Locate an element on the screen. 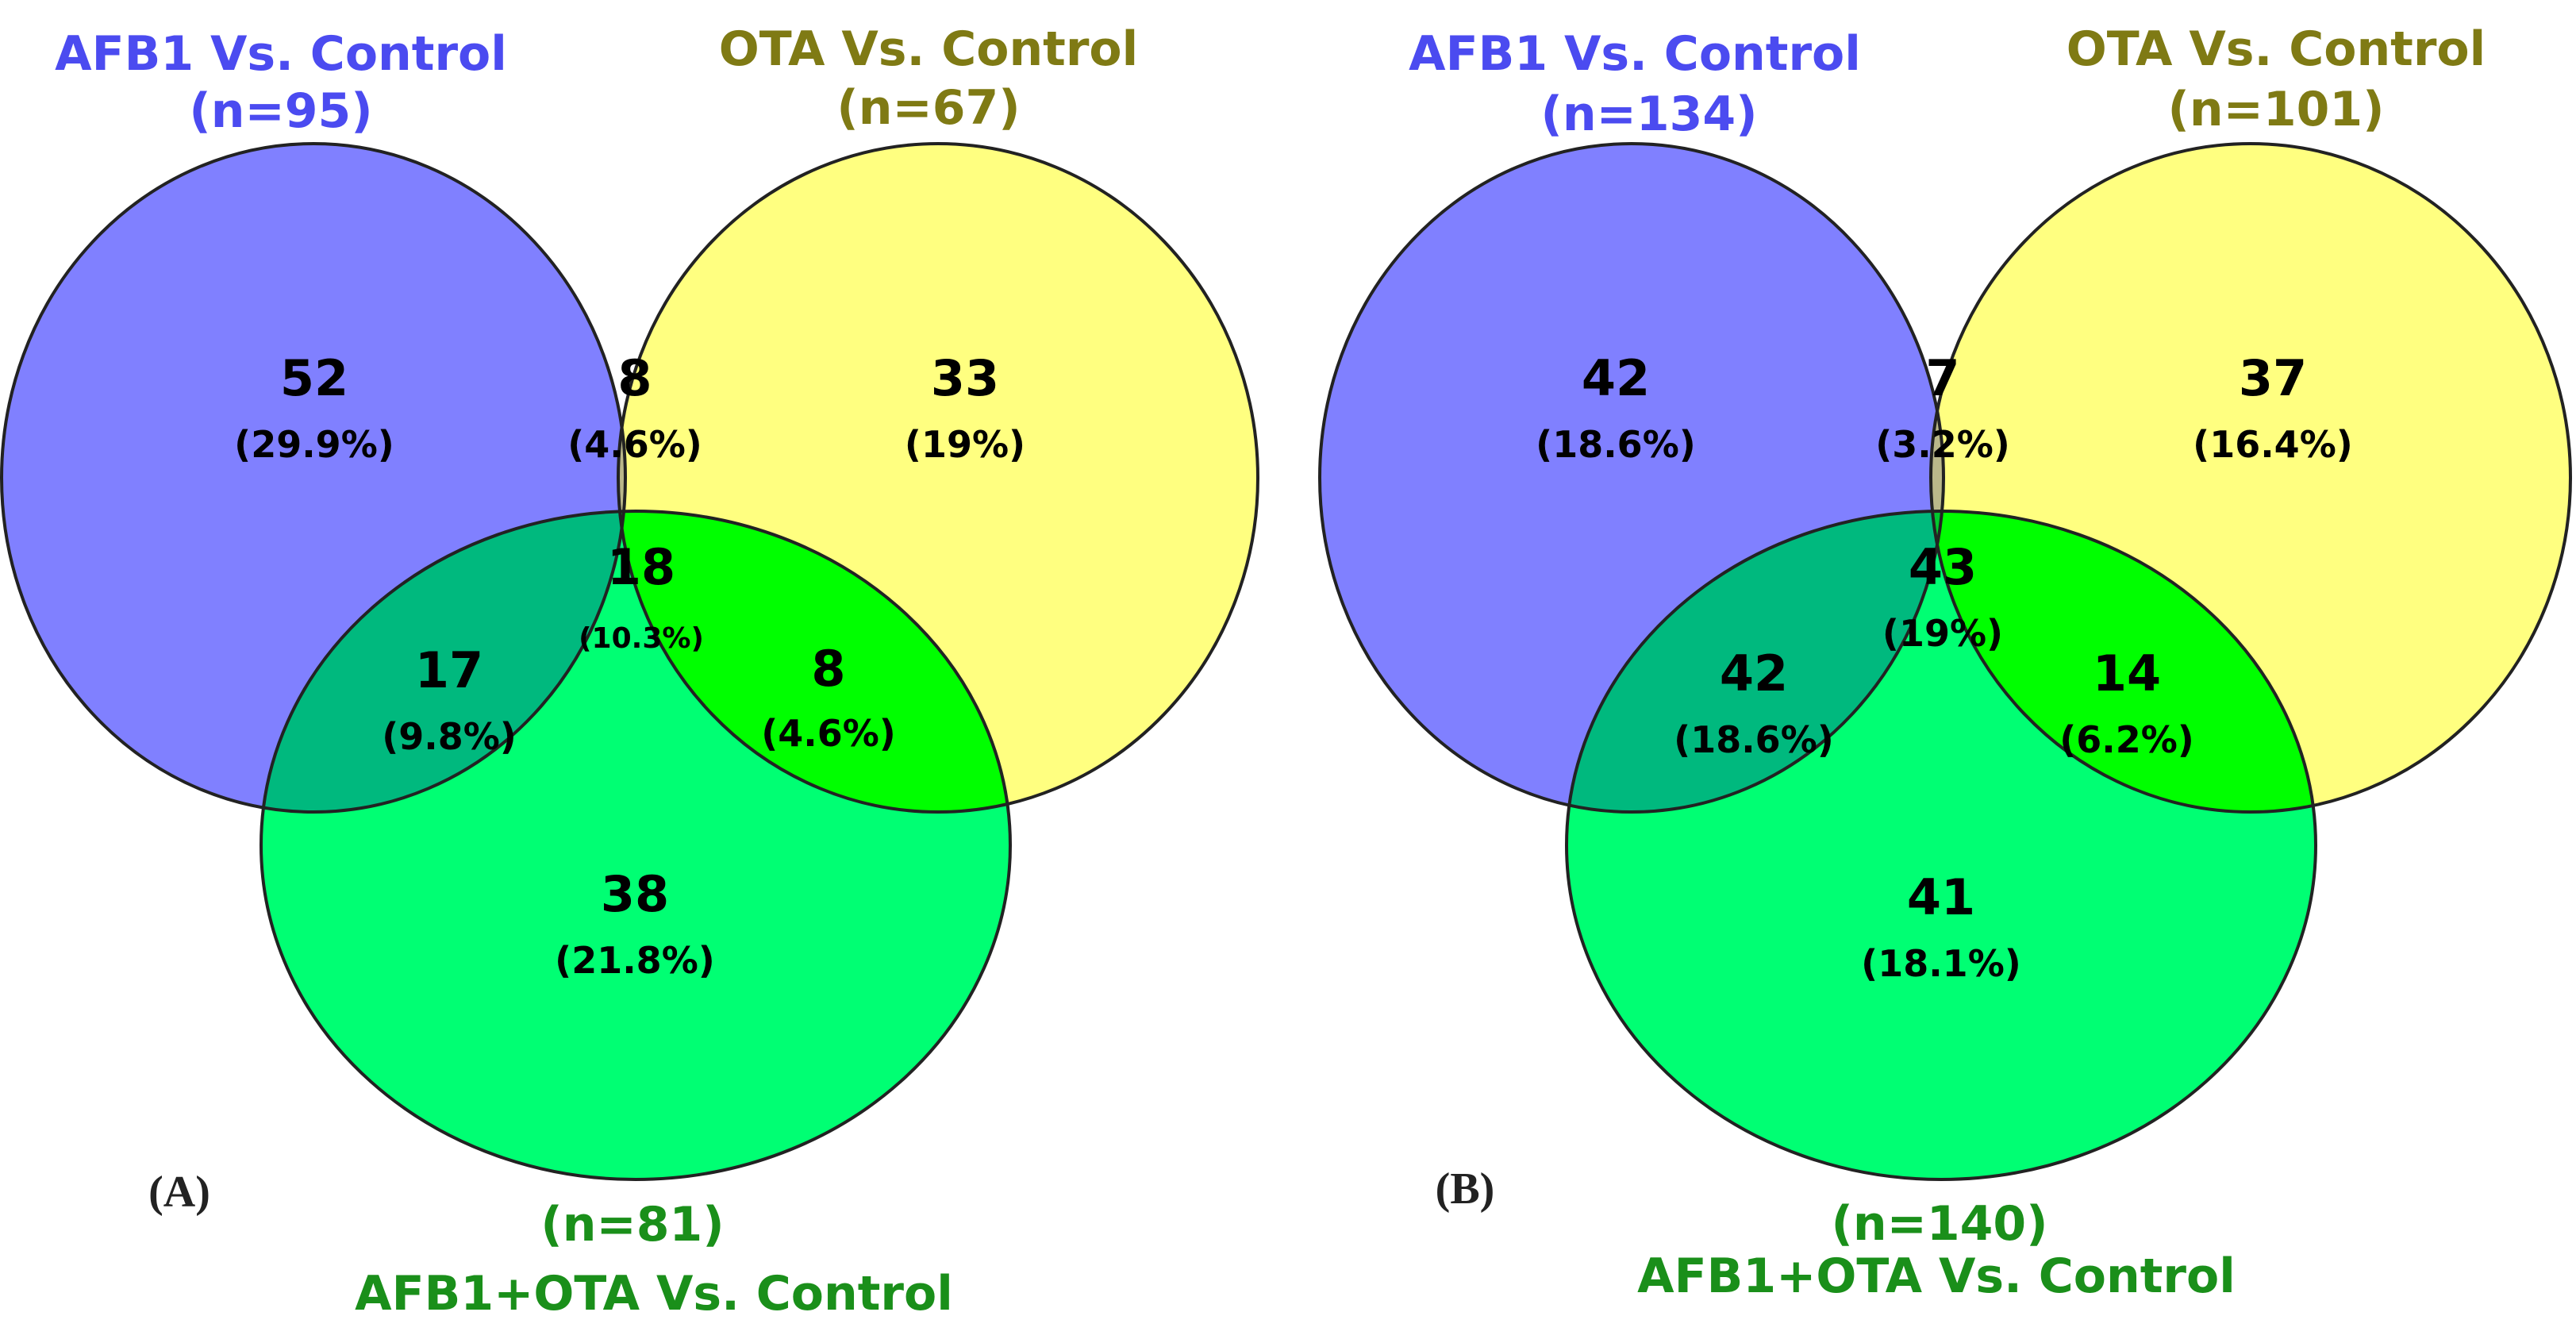 Image resolution: width=2576 pixels, height=1339 pixels. region-afb1-ota-count: 8 is located at coordinates (634, 378).